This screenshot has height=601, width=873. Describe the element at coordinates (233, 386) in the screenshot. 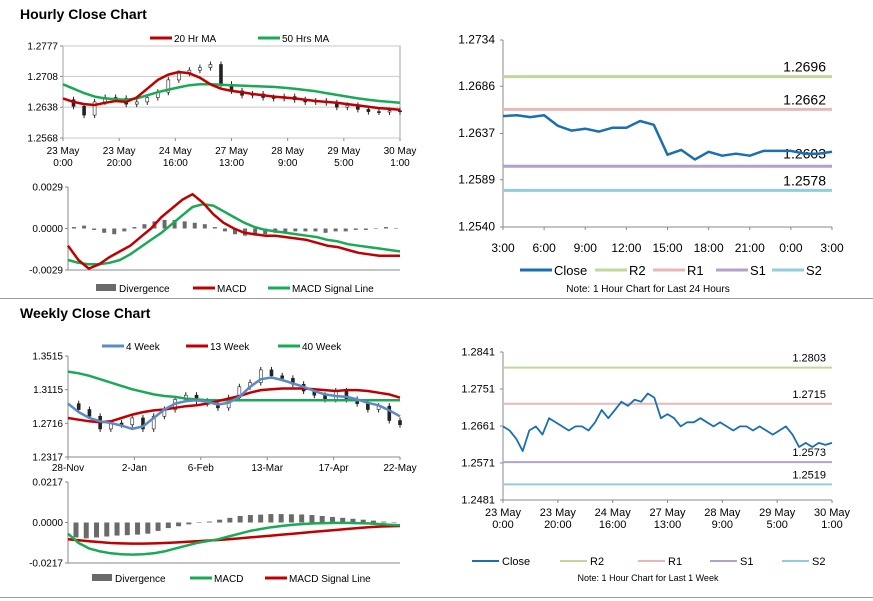

I see `weekly-40w-line` at that location.